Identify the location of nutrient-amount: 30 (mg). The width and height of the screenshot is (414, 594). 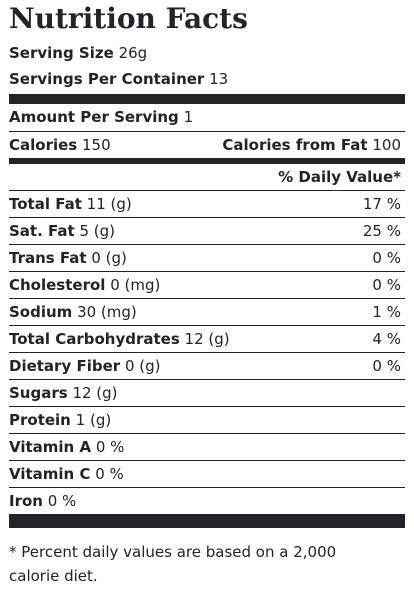
(107, 312).